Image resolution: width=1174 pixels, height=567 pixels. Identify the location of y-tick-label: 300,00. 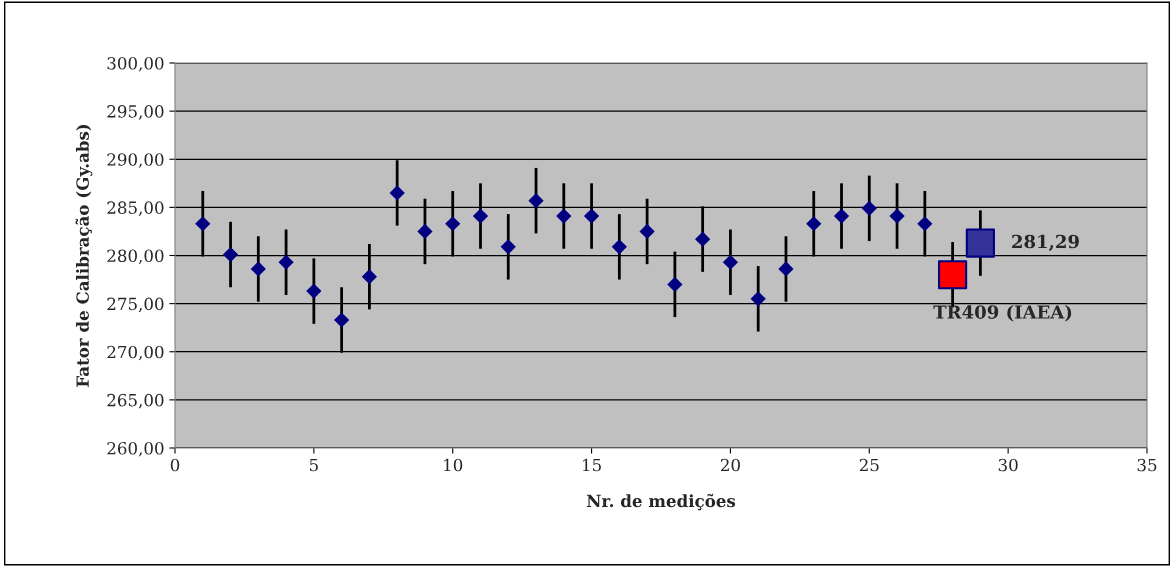
(135, 64).